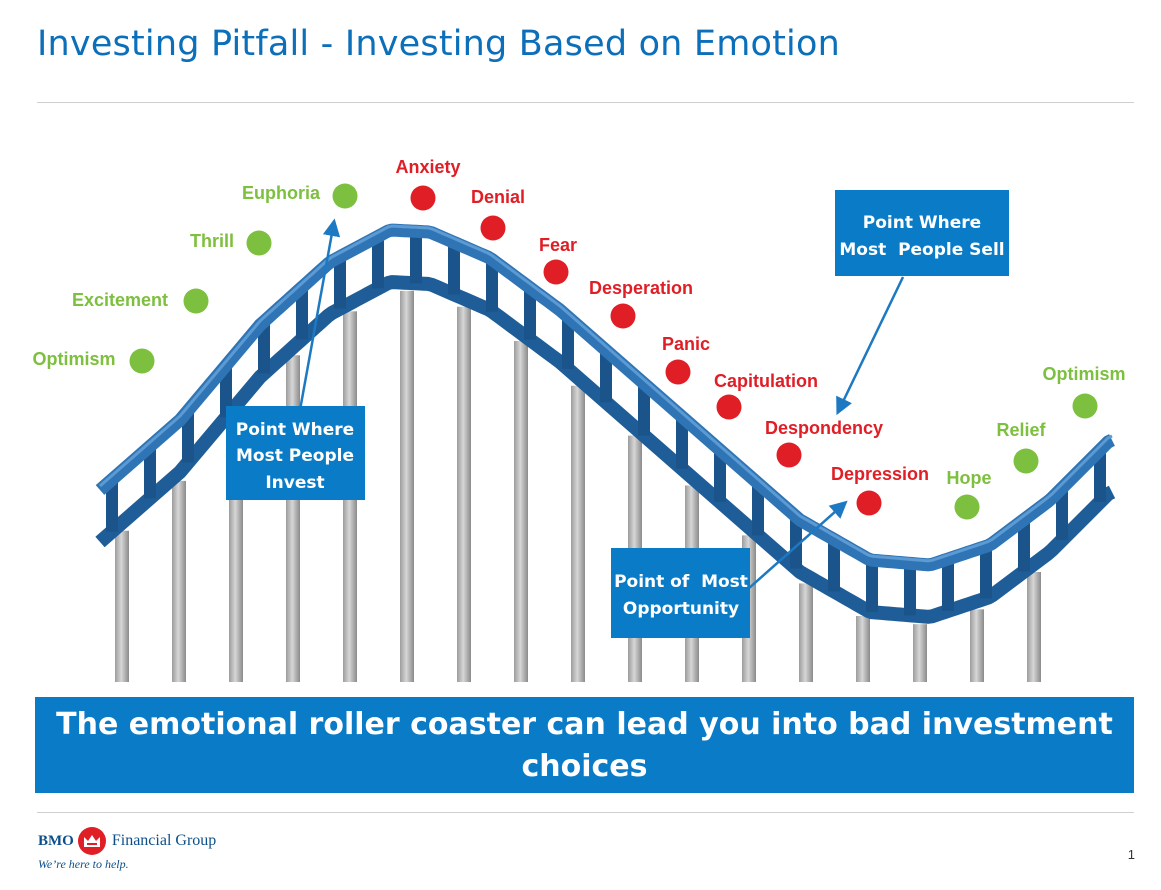 This screenshot has height=890, width=1161. What do you see at coordinates (294, 483) in the screenshot?
I see `callout-invest-line: Invest` at bounding box center [294, 483].